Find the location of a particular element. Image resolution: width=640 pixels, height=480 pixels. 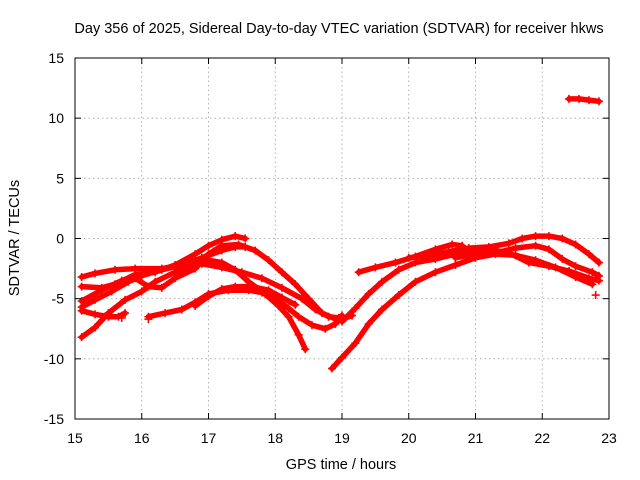

x-tick-label: 23 is located at coordinates (609, 438).